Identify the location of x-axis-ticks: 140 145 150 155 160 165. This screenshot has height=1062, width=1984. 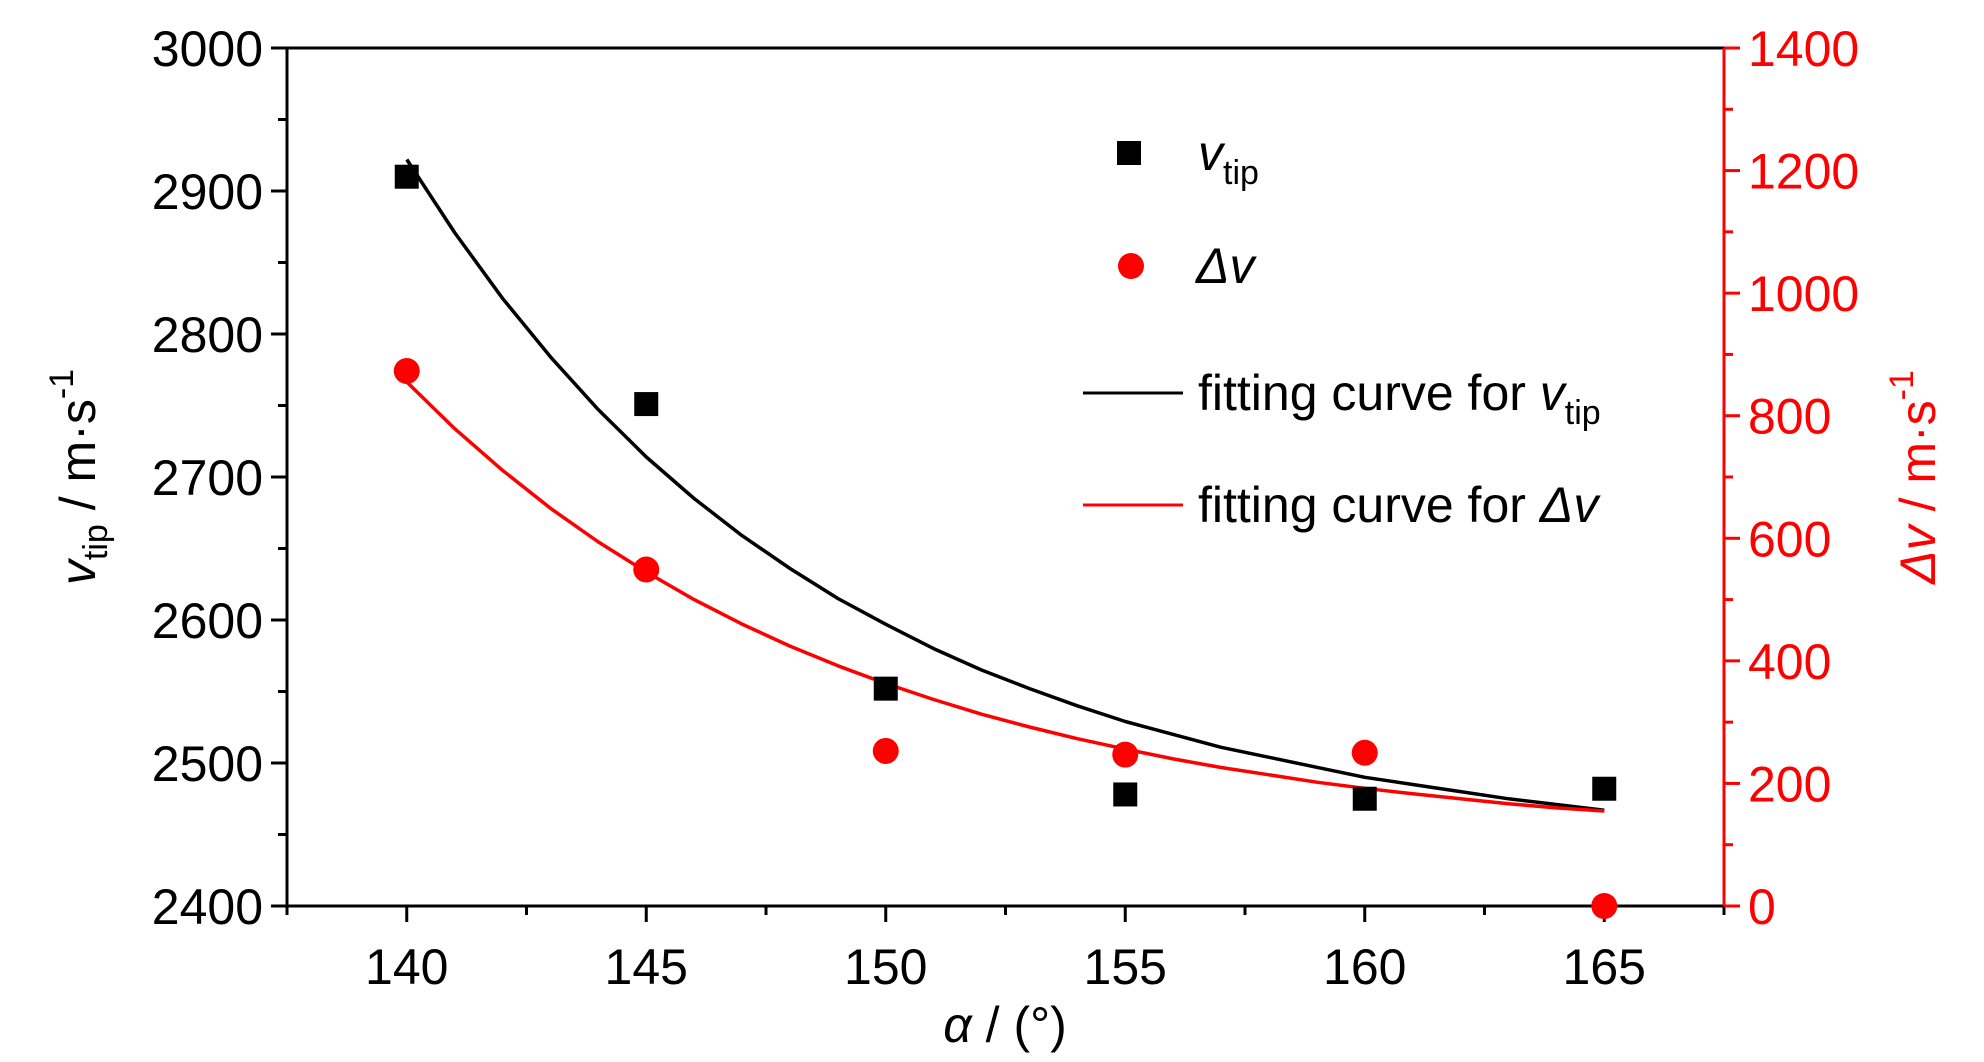
(1005, 950).